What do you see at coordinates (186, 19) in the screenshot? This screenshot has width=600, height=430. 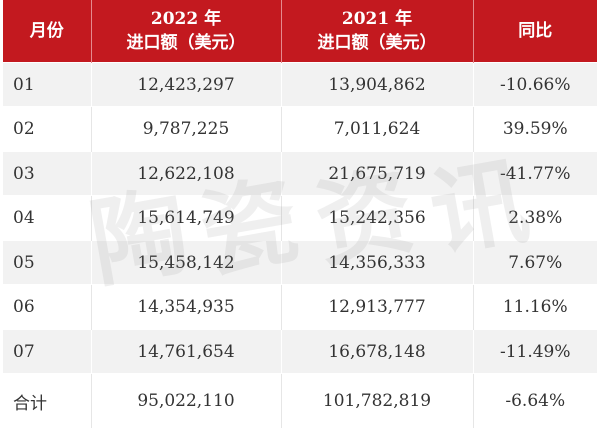 I see `header-2022-year: 2022 年` at bounding box center [186, 19].